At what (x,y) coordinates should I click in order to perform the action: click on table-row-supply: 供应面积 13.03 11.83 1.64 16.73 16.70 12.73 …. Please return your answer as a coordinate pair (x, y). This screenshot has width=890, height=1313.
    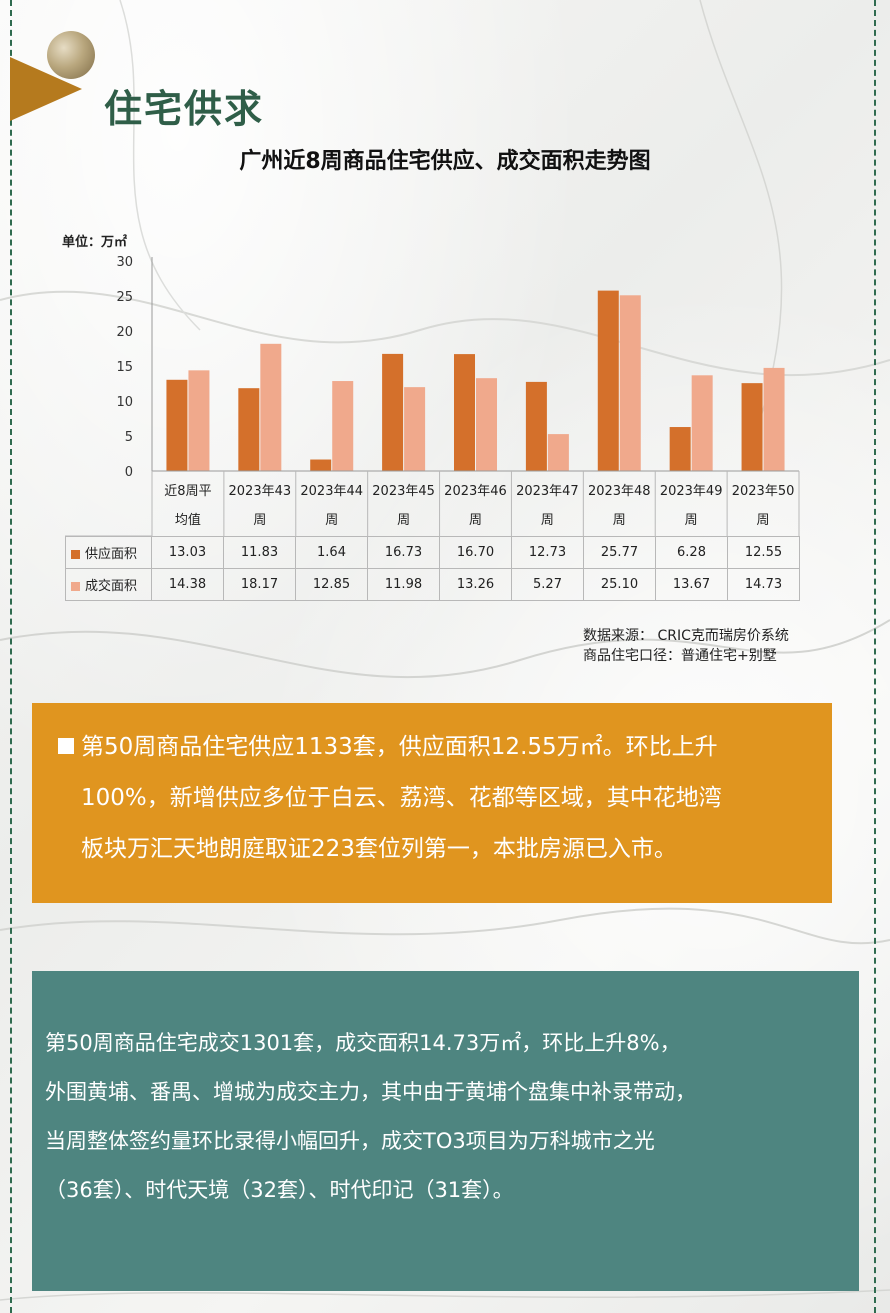
    Looking at the image, I should click on (432, 552).